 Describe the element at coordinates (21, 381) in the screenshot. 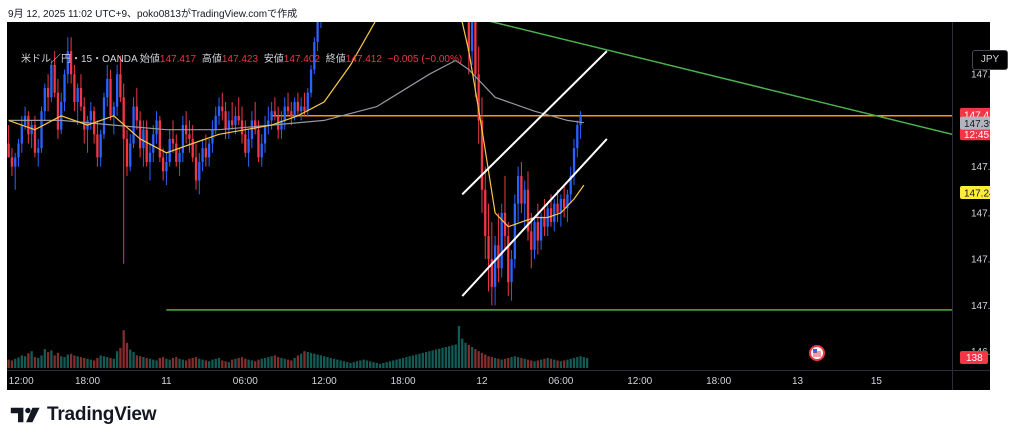

I see `x-tick-label: 12:00` at that location.